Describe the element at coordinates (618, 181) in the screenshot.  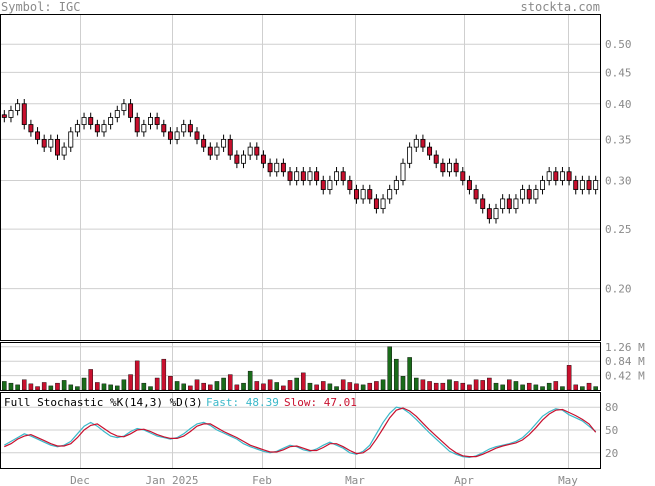
I see `price-tick-label: 0.30` at that location.